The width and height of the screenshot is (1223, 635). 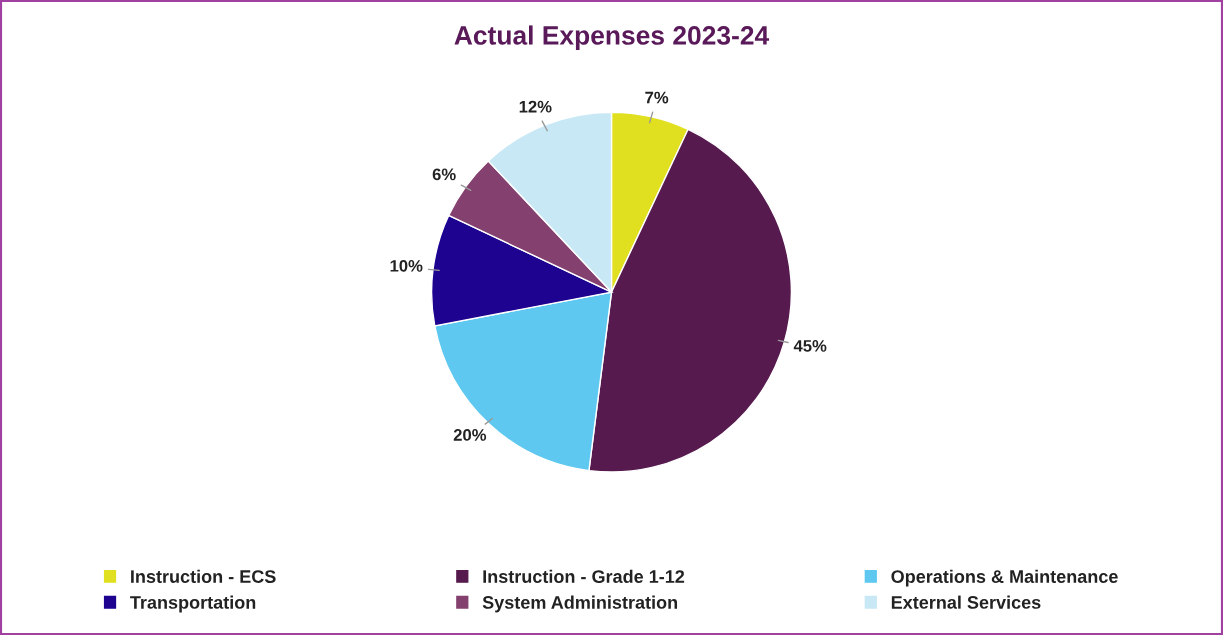 What do you see at coordinates (203, 576) in the screenshot?
I see `legend-label: Instruction - ECS` at bounding box center [203, 576].